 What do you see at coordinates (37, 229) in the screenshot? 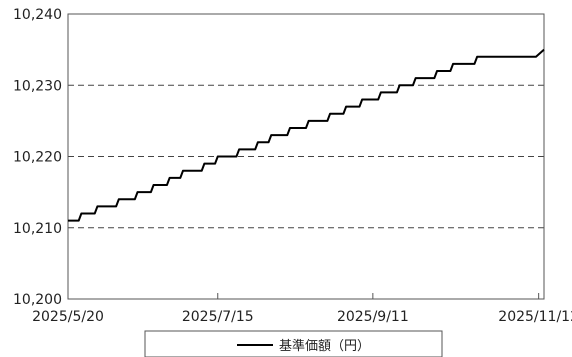
I see `y-tick-label: 10,210` at bounding box center [37, 229].